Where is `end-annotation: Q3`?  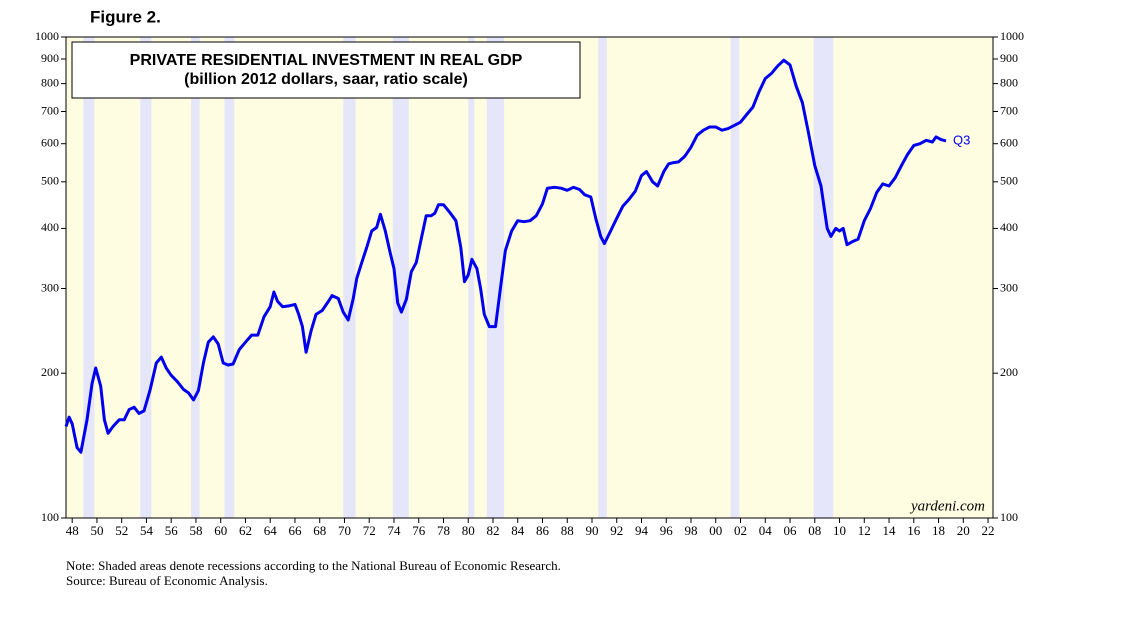
end-annotation: Q3 is located at coordinates (961, 139).